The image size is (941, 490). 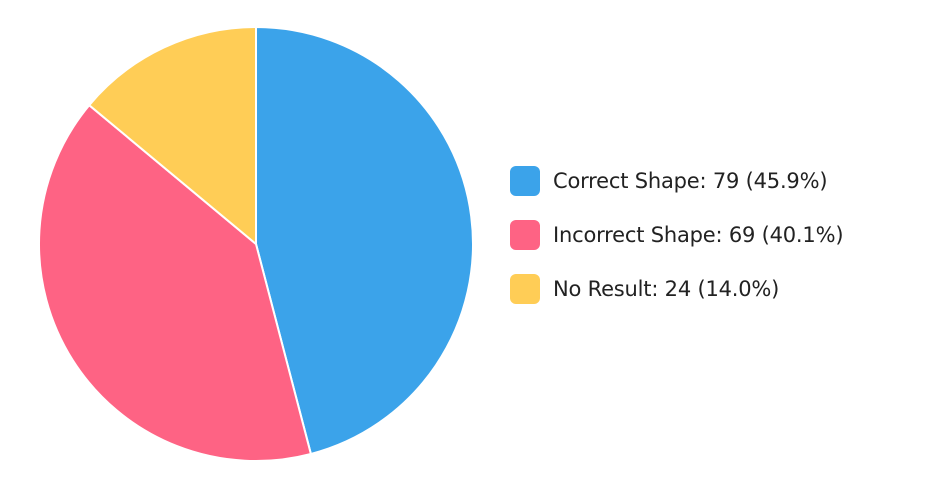 I want to click on legend-item-incorrect-shape: Incorrect Shape: 69 (40.1%), so click(x=720, y=235).